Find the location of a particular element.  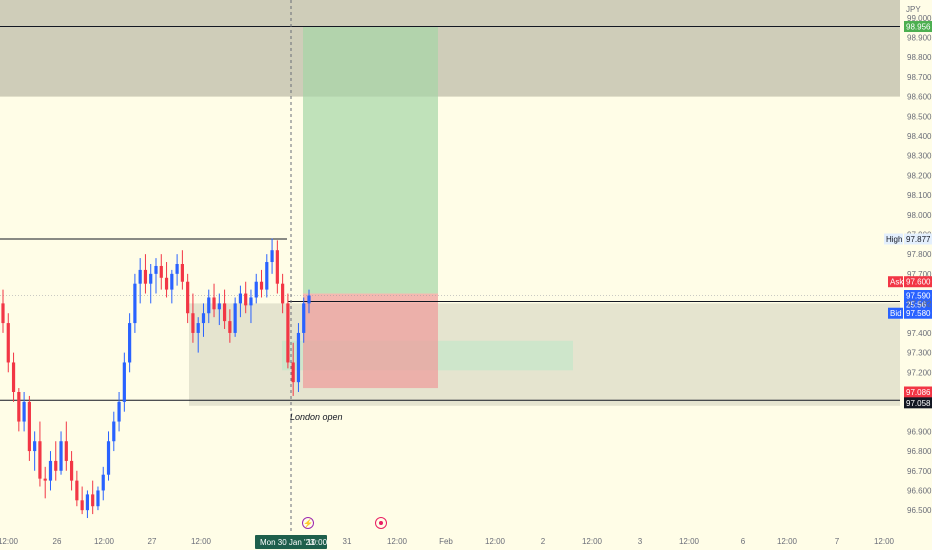

bid-value-tag: 97.580 is located at coordinates (918, 313).